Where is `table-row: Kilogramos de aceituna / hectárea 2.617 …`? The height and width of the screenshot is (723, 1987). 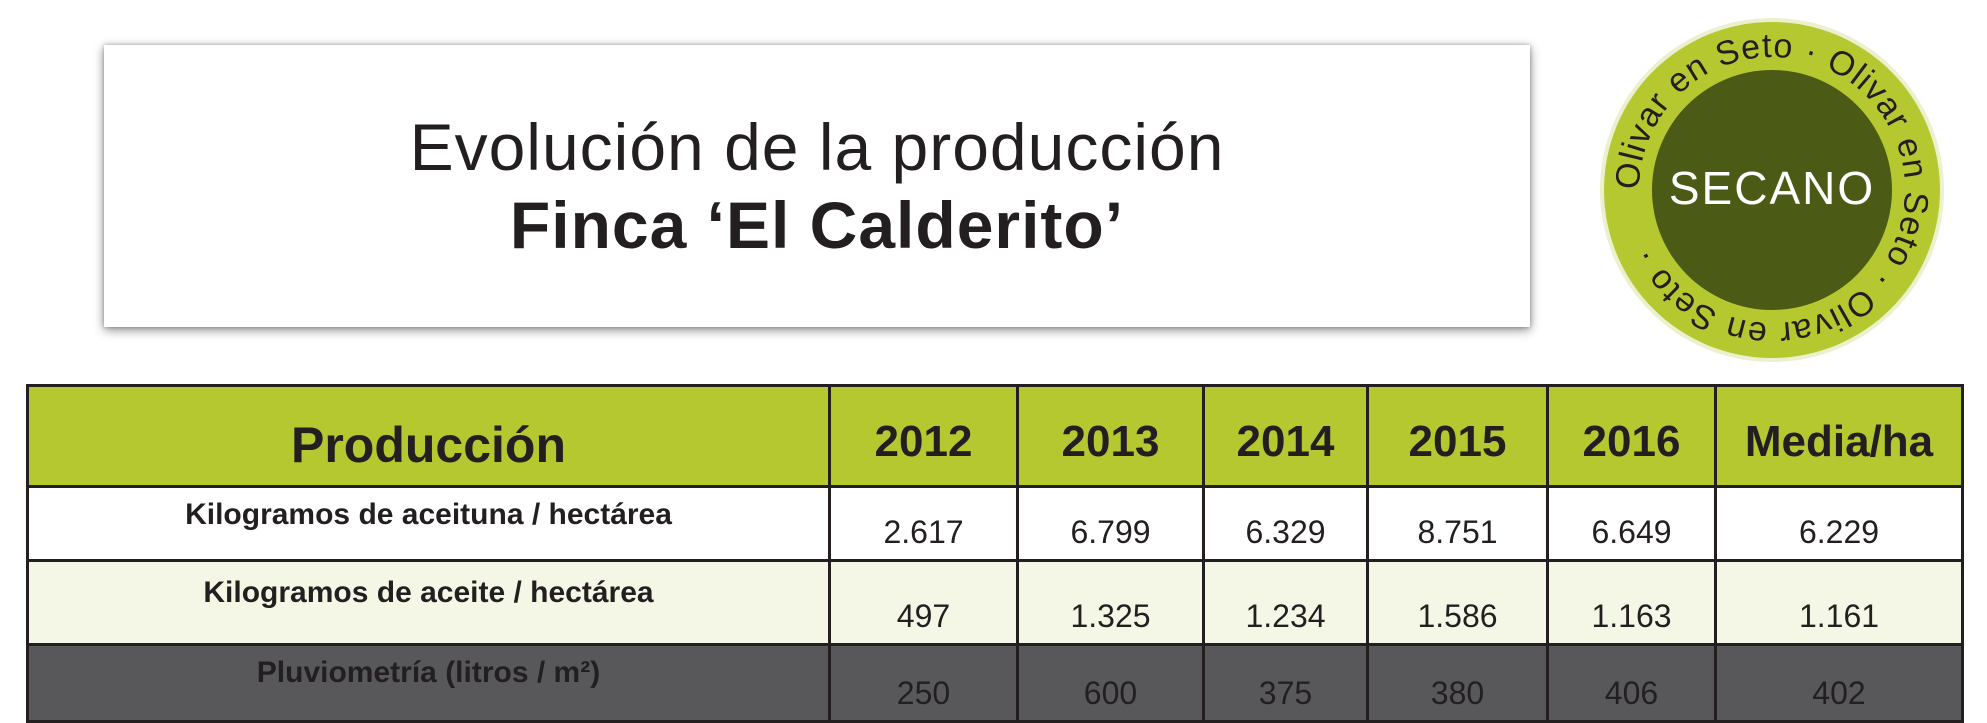 table-row: Kilogramos de aceituna / hectárea 2.617 … is located at coordinates (995, 523).